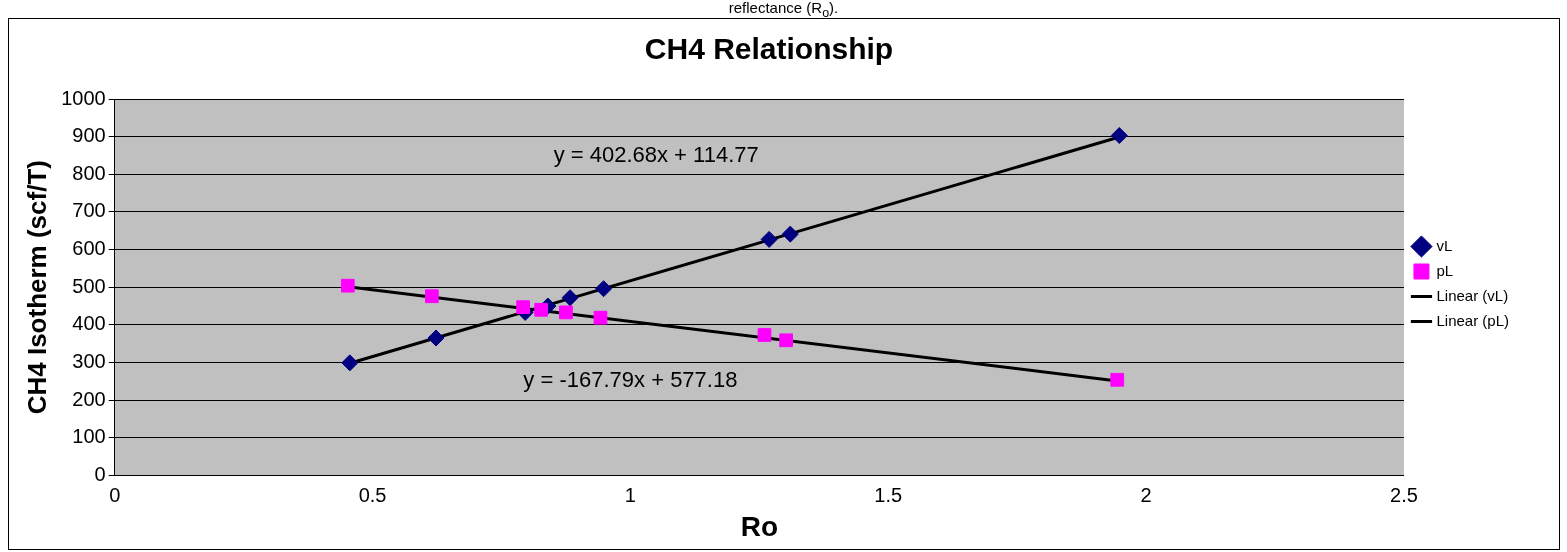 The height and width of the screenshot is (552, 1567). Describe the element at coordinates (89, 361) in the screenshot. I see `y-tick-label: 300` at that location.